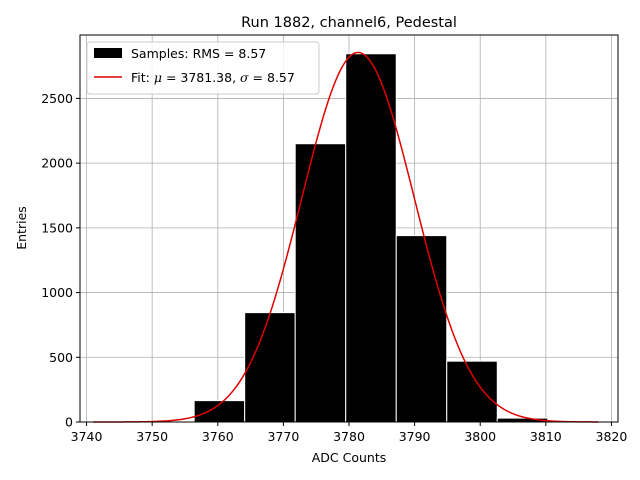 The image size is (640, 480). I want to click on y-axis-ticks: 0 500 1000 1500 2000 2500, so click(60, 260).